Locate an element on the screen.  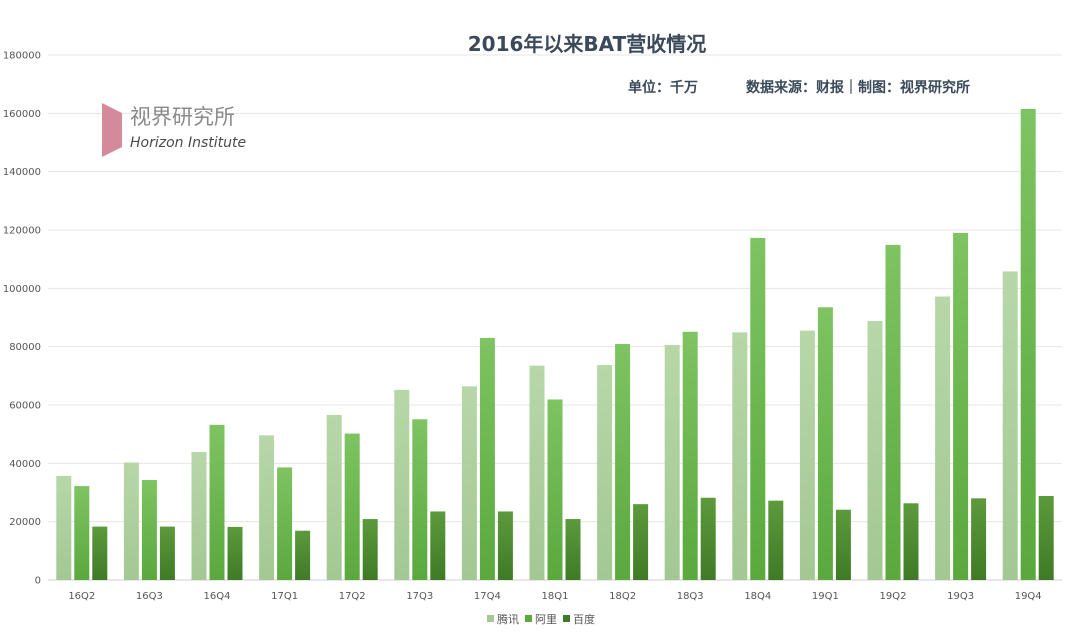
y-tick-label: 0 is located at coordinates (38, 581).